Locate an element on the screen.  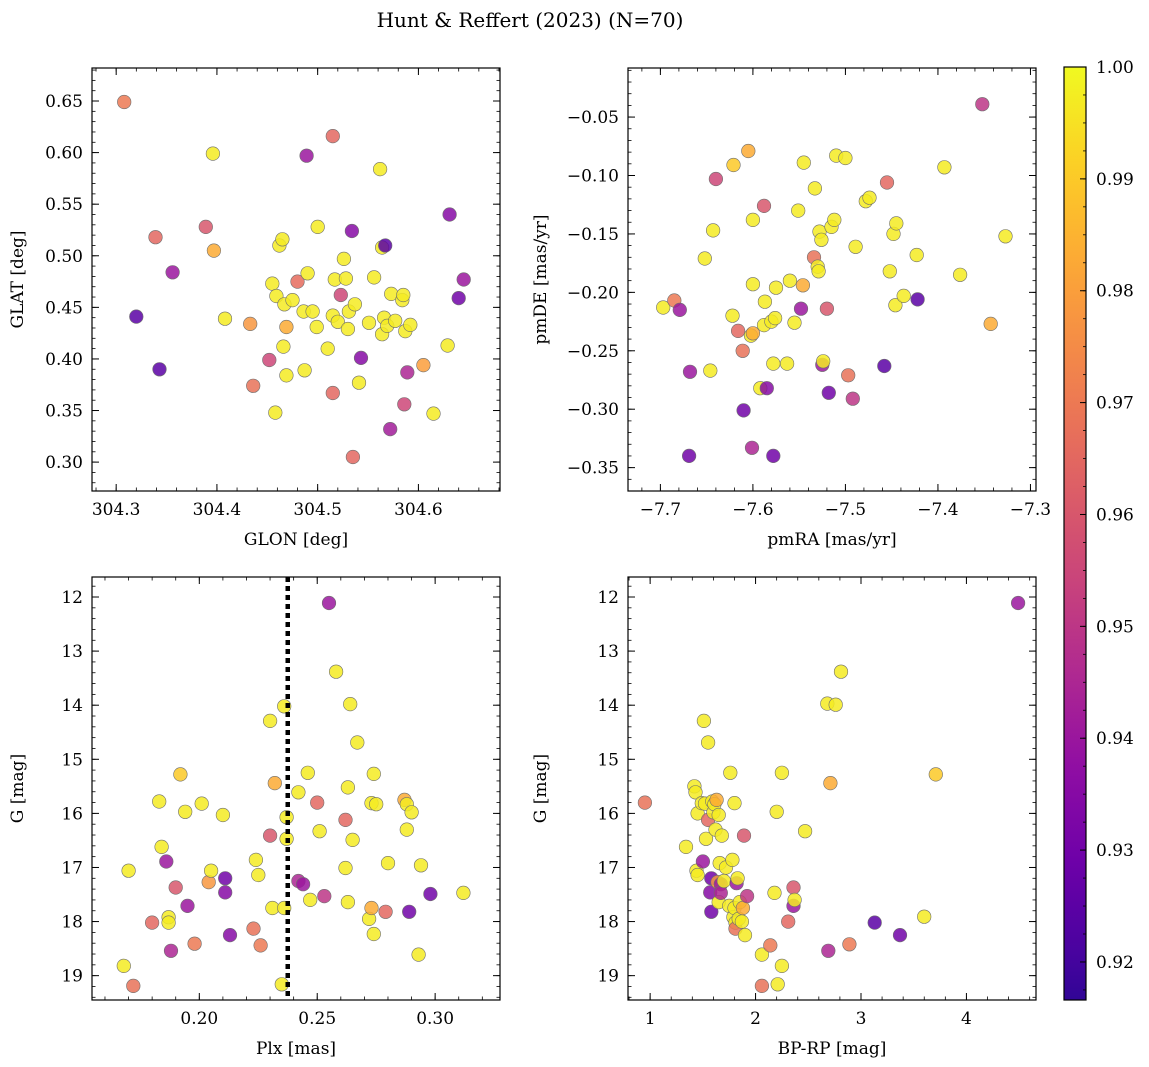
y-tick-label: 19 is located at coordinates (608, 977).